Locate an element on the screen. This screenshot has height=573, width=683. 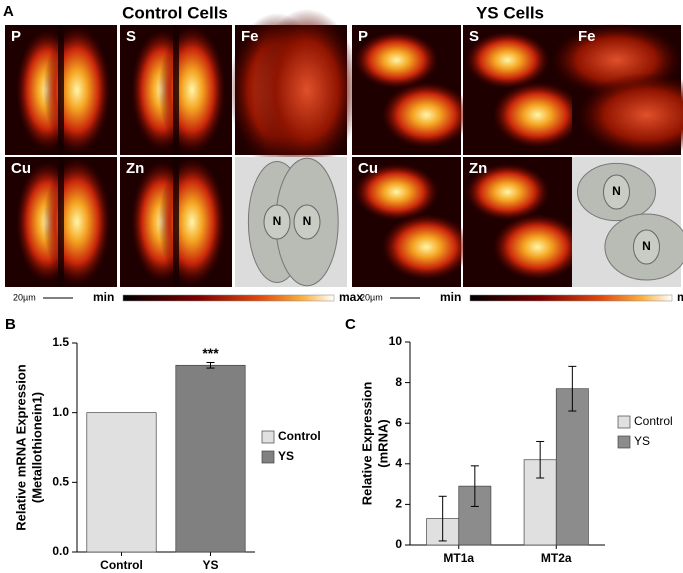
x-tick-label: MT2a is located at coordinates (556, 558).